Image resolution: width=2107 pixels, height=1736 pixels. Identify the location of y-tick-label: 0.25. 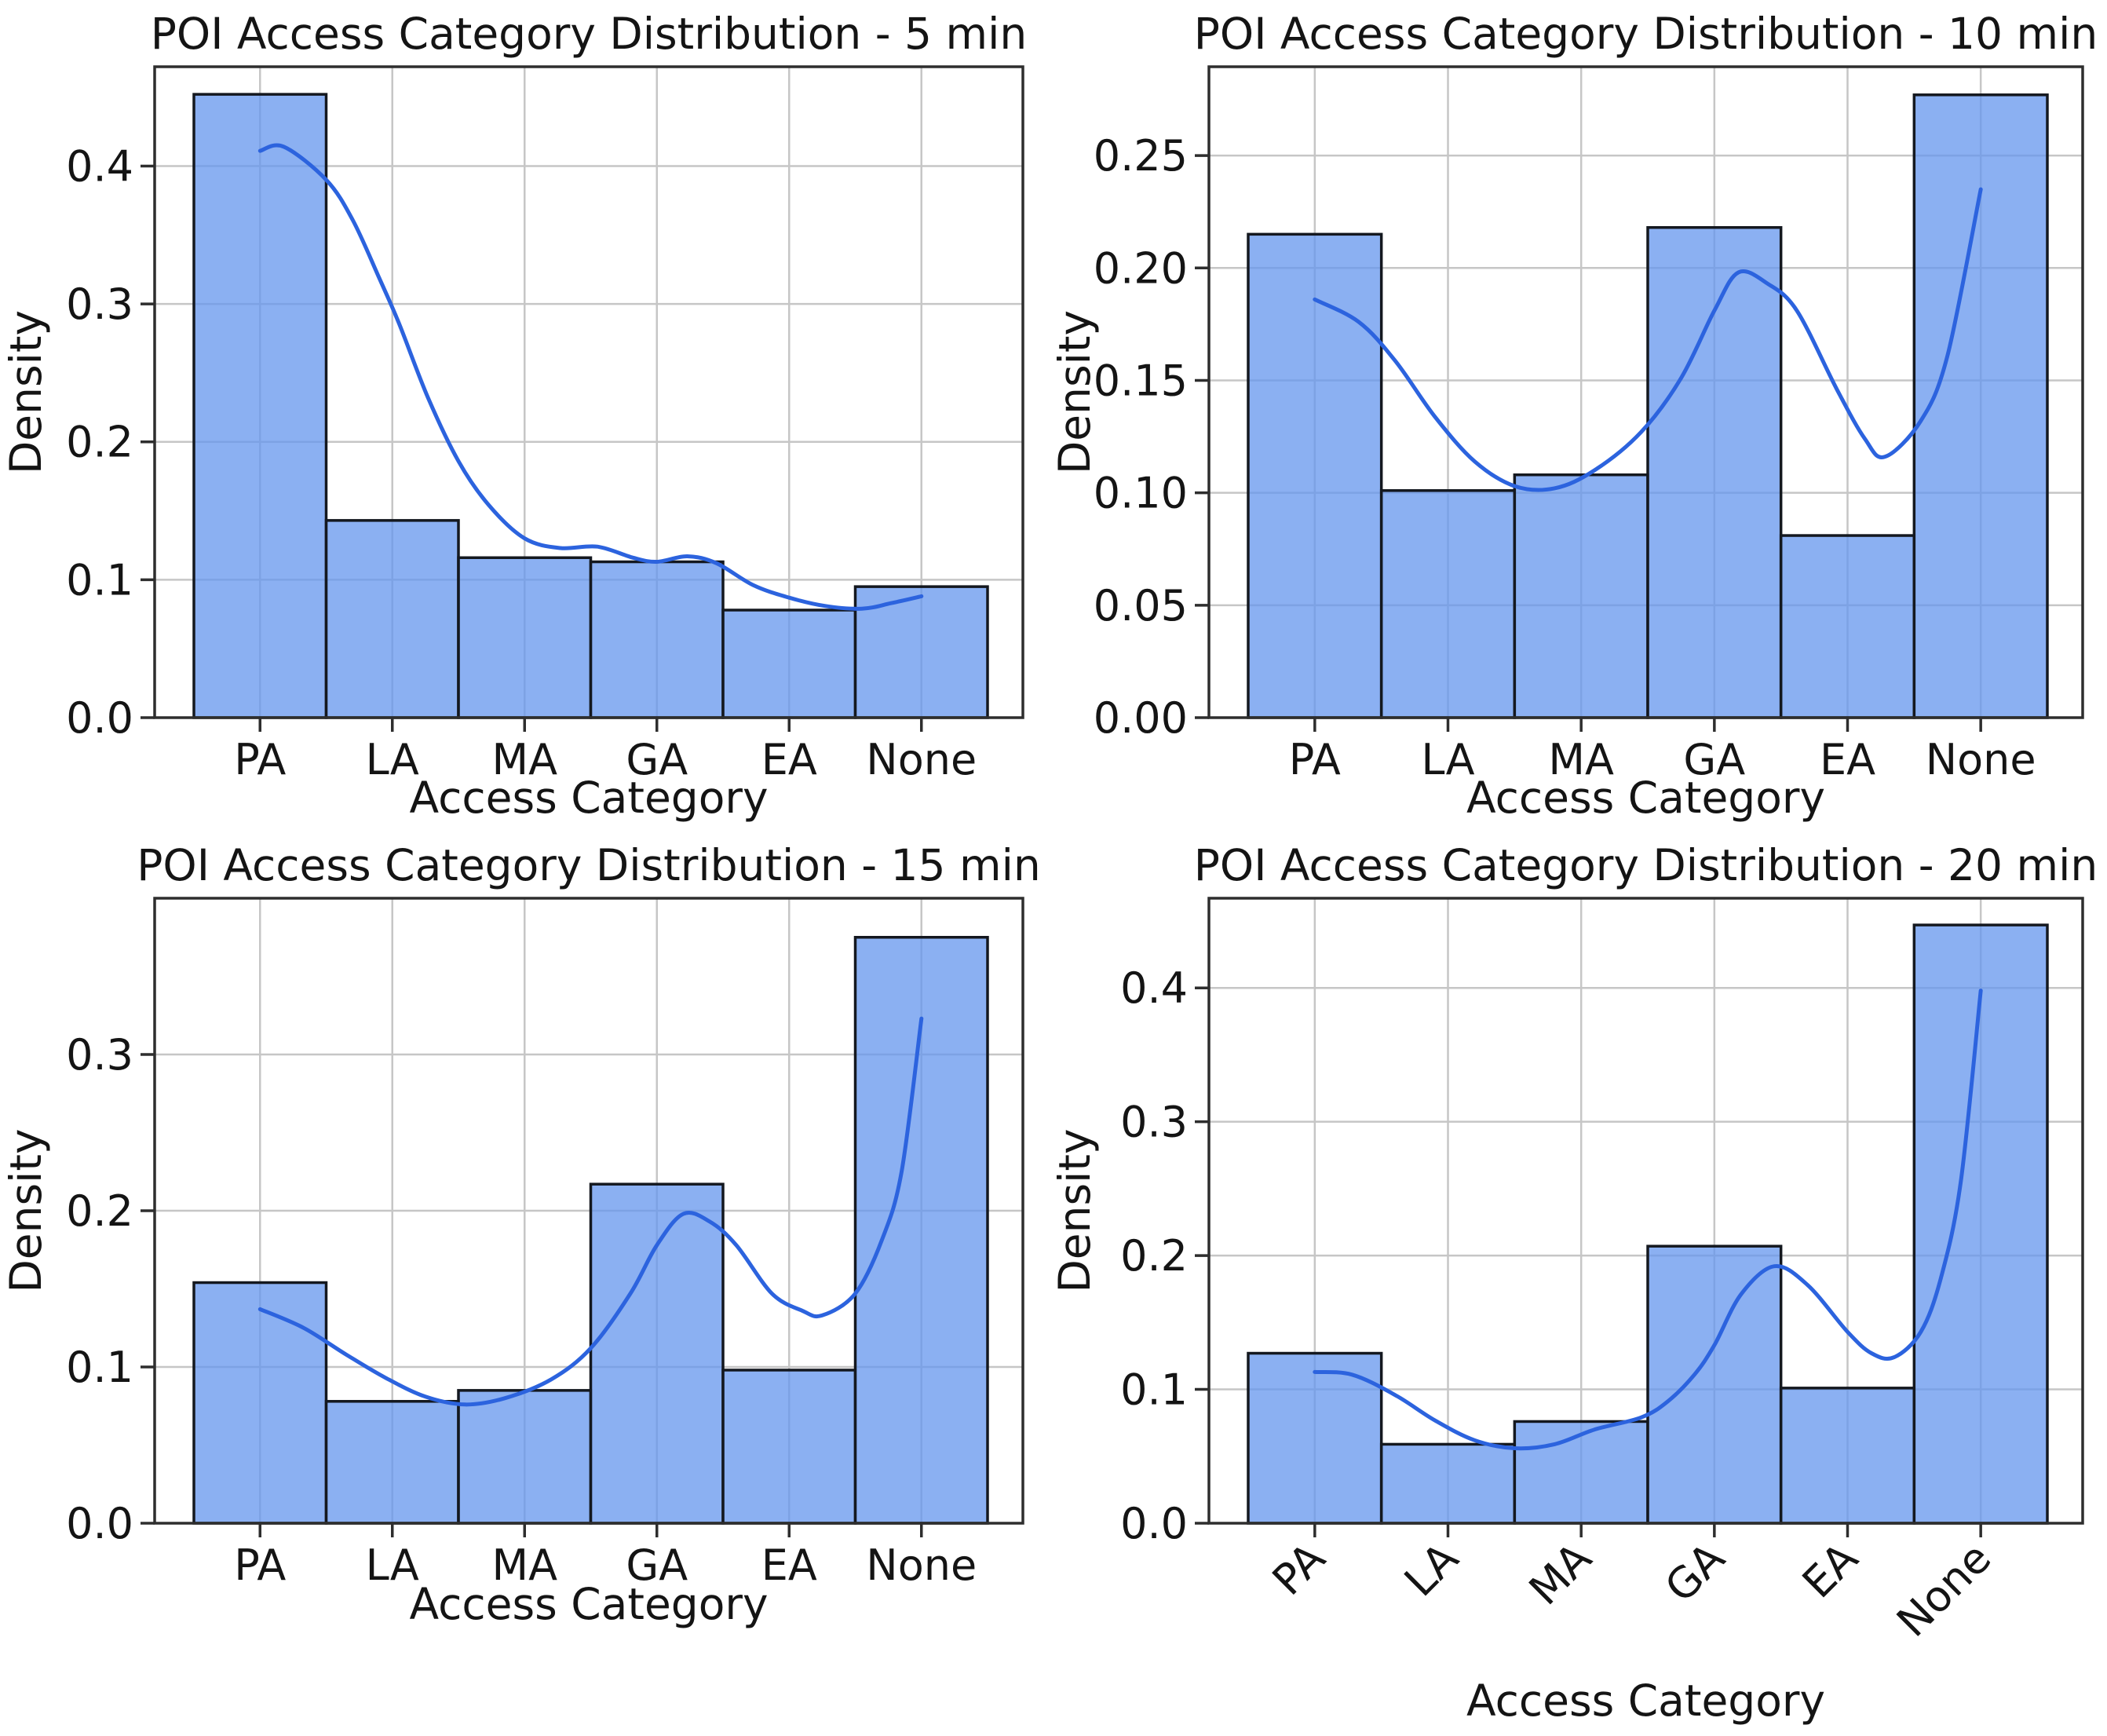
(1141, 156).